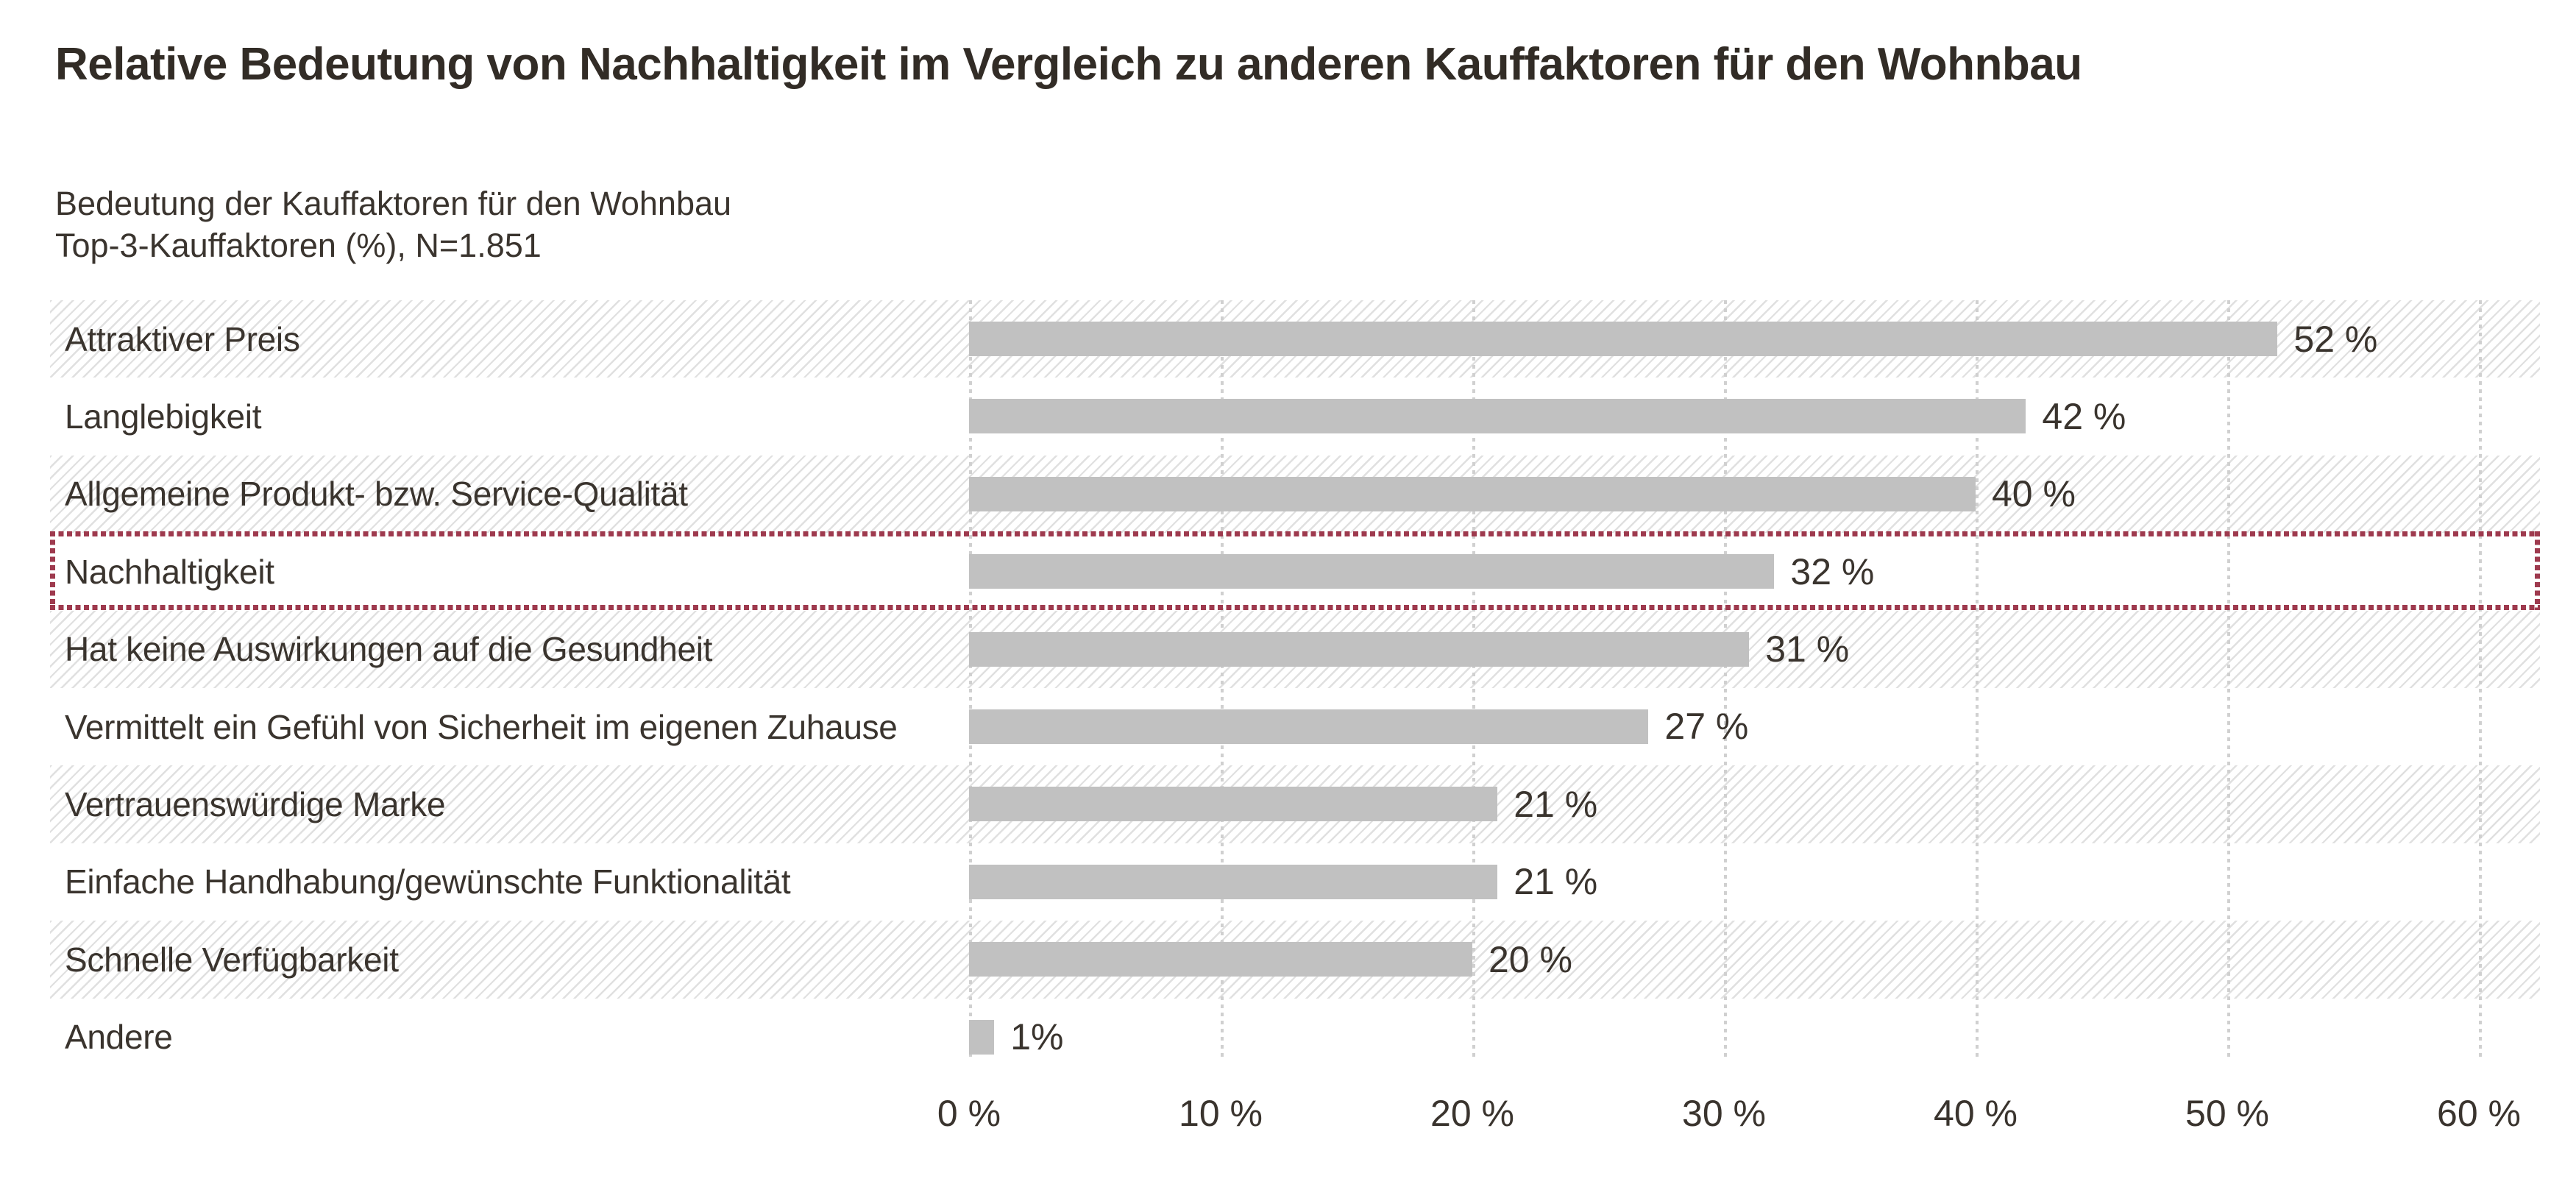 This screenshot has width=2576, height=1187. Describe the element at coordinates (1530, 959) in the screenshot. I see `value-label: 20 %` at that location.